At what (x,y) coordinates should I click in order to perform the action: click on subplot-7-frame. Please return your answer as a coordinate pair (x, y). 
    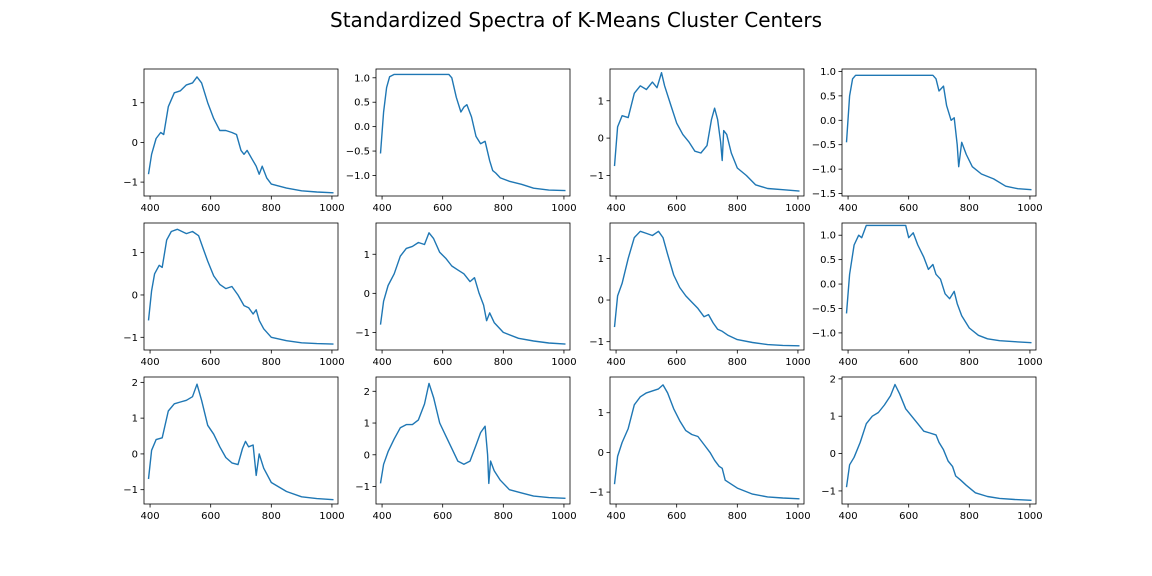
    Looking at the image, I should click on (707, 286).